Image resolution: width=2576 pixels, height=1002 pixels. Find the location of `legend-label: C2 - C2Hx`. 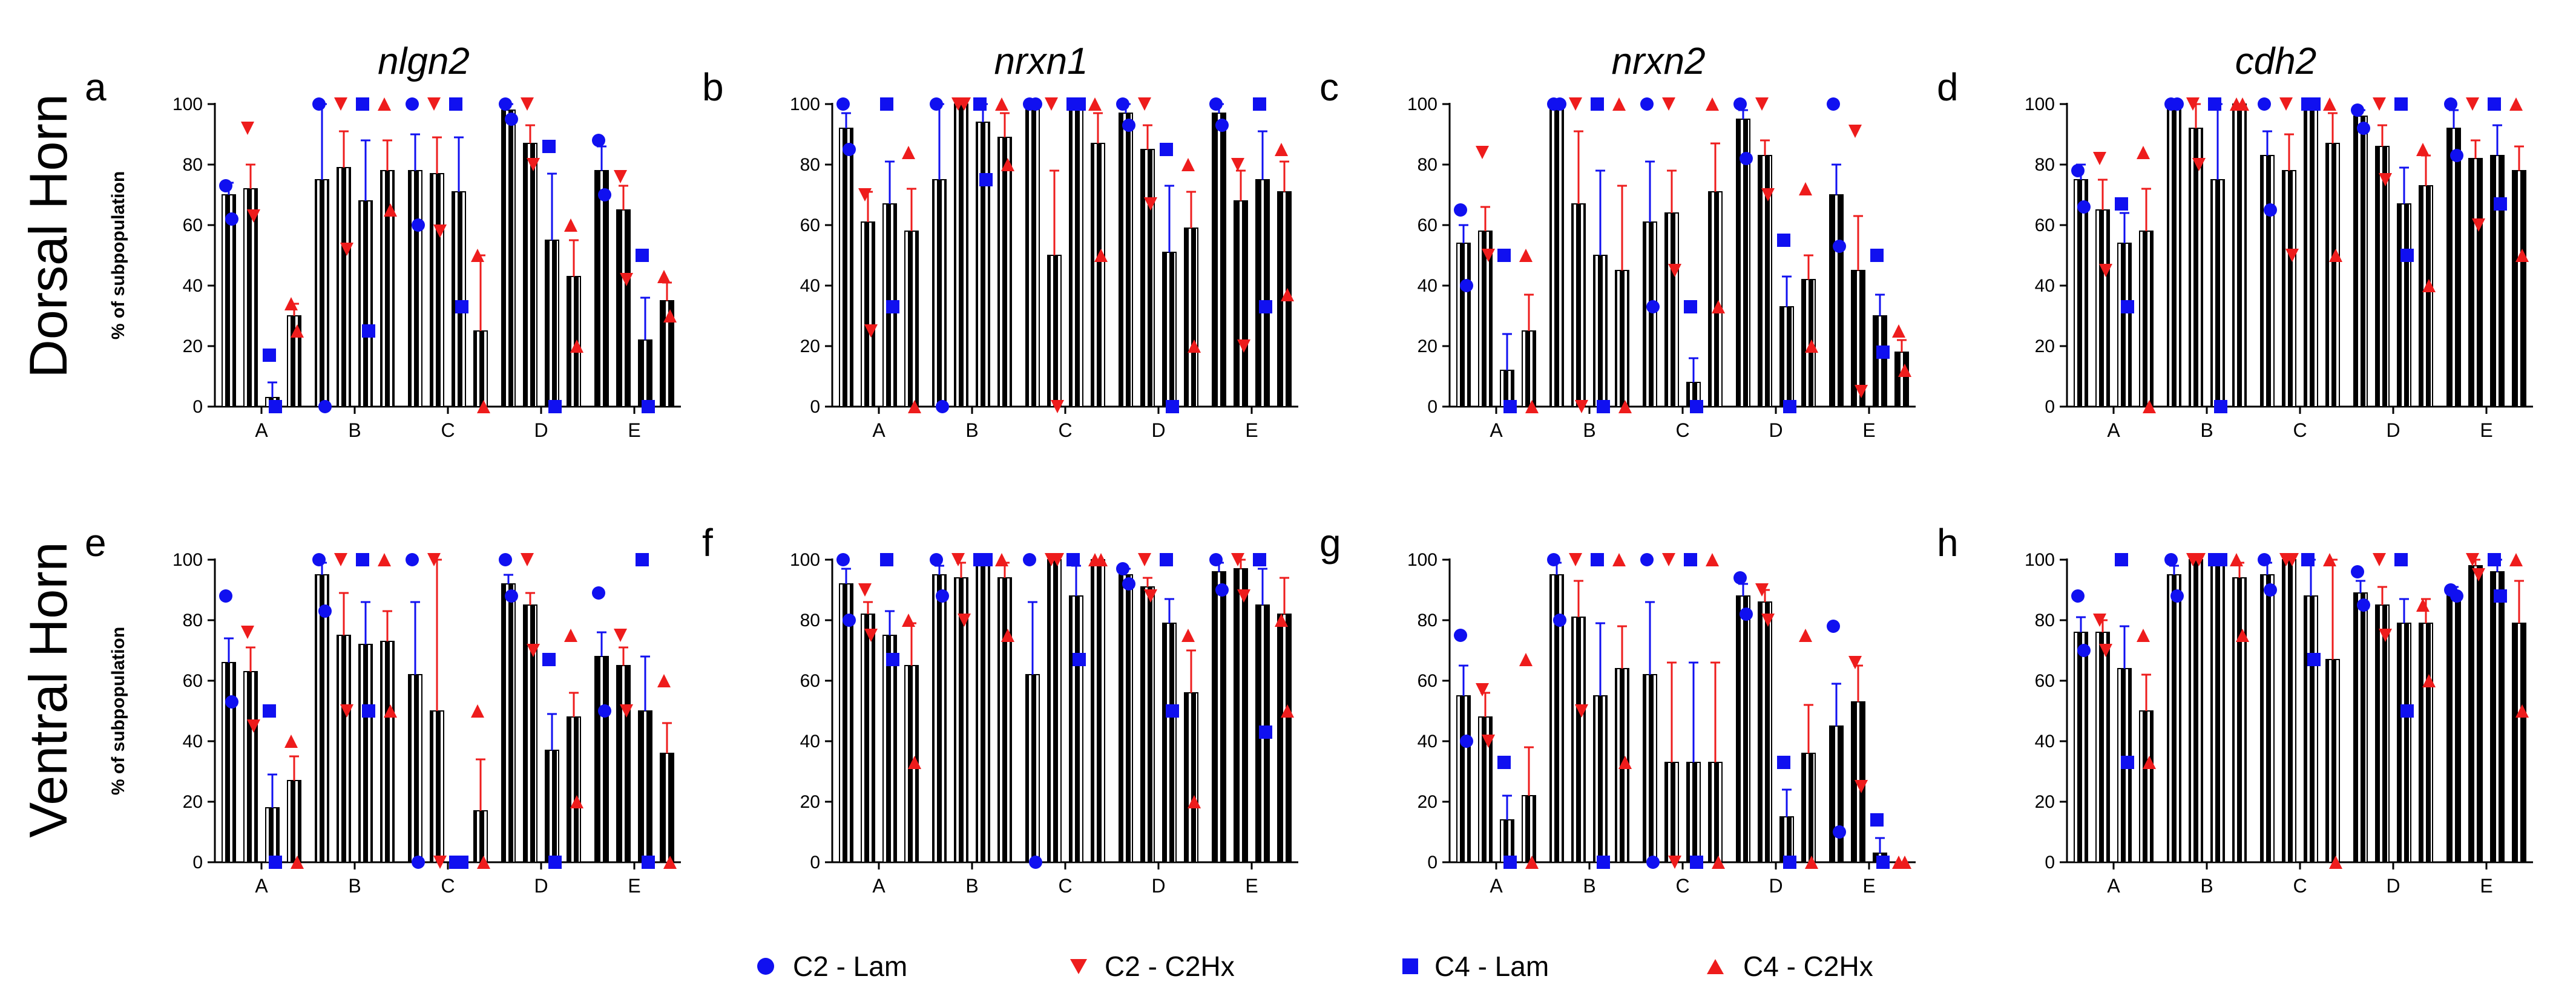

legend-label: C2 - C2Hx is located at coordinates (1170, 966).